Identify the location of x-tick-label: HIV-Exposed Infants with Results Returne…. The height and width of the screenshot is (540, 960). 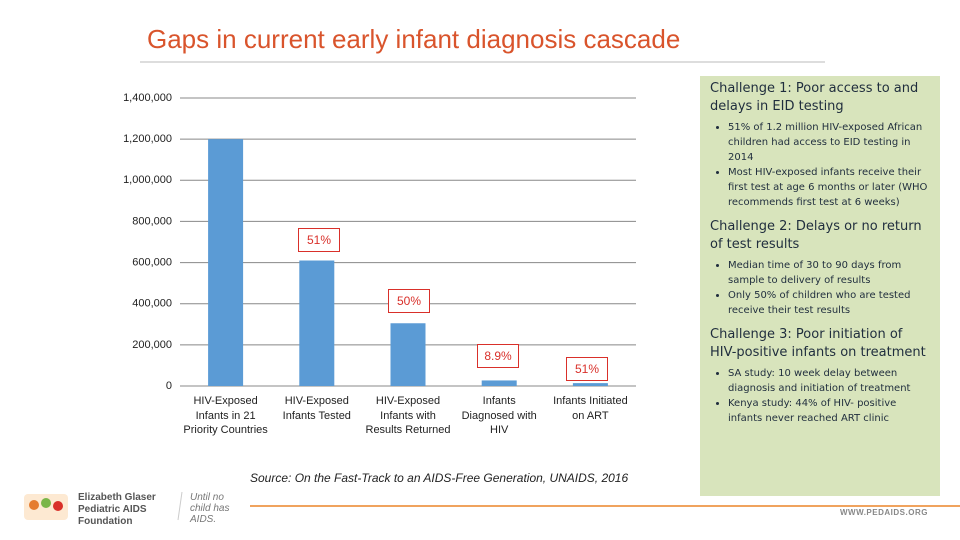
(408, 415).